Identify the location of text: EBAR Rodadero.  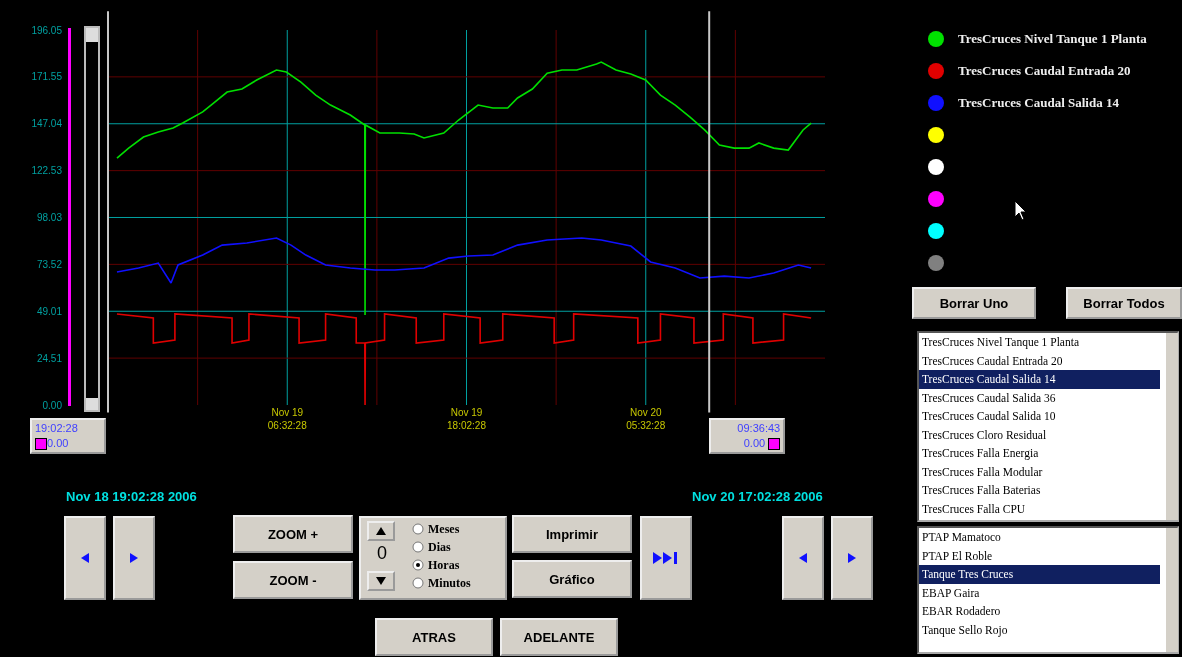
(961, 611).